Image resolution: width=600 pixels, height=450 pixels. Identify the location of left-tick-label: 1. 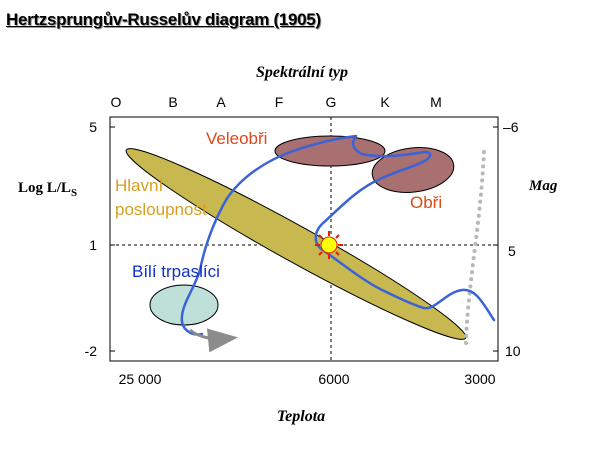
(93, 245).